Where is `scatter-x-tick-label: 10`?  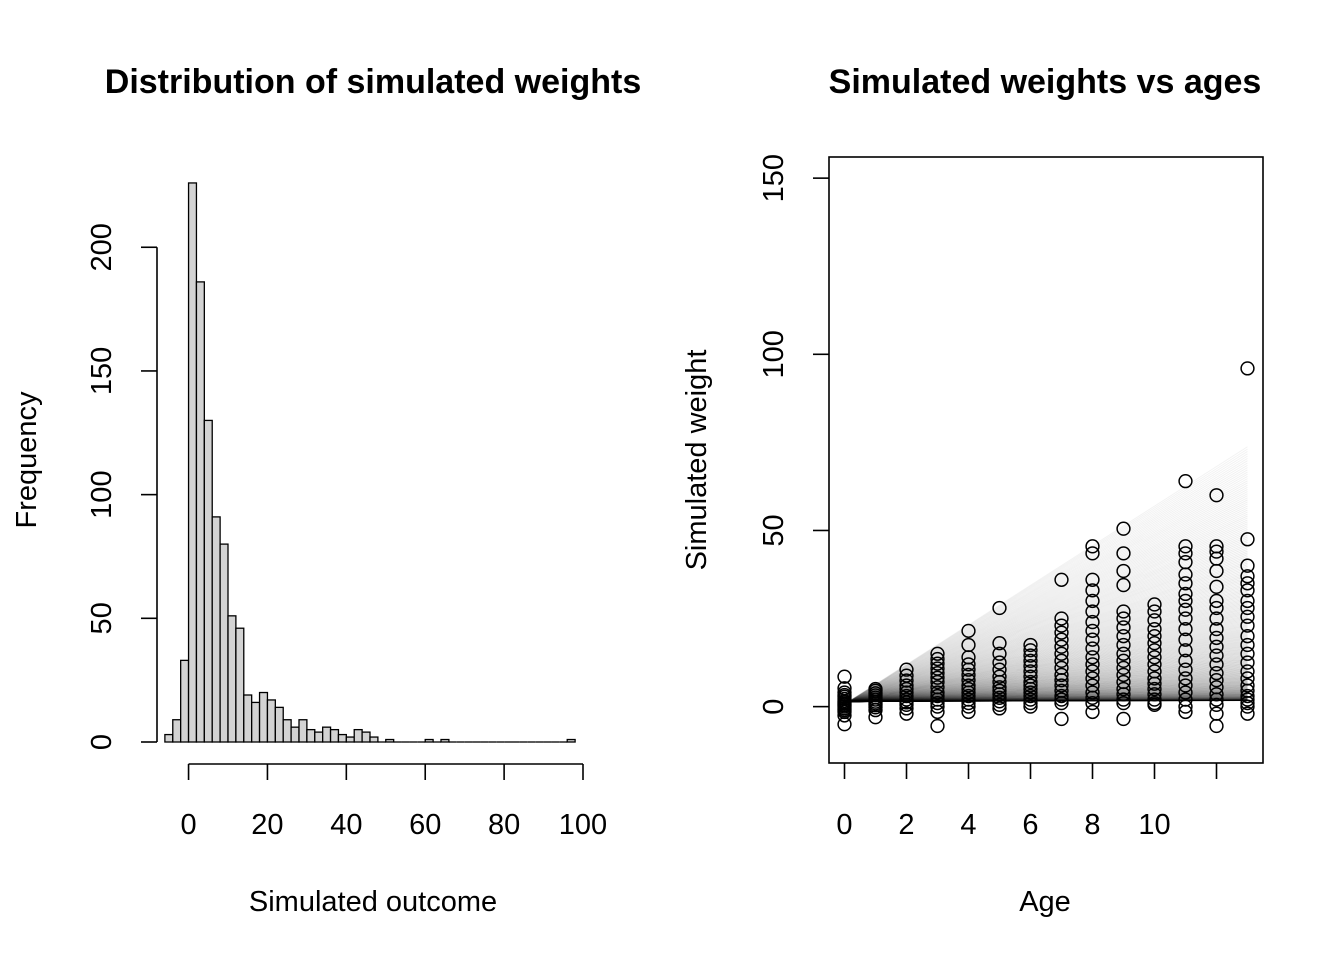
scatter-x-tick-label: 10 is located at coordinates (1154, 825).